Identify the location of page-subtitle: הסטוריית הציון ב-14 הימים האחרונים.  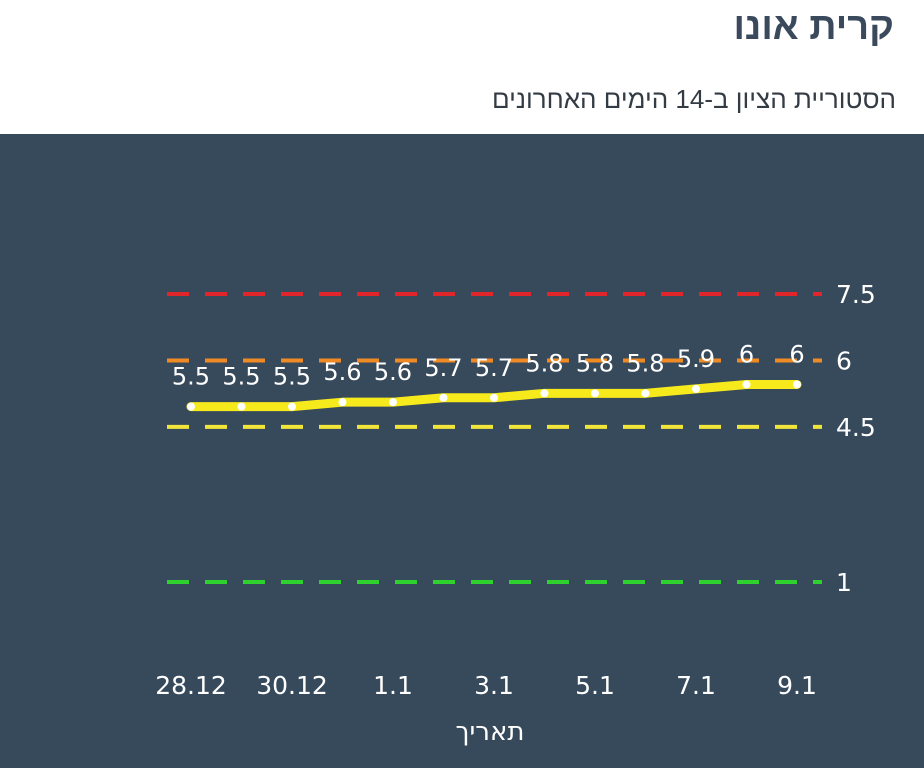
(693, 99).